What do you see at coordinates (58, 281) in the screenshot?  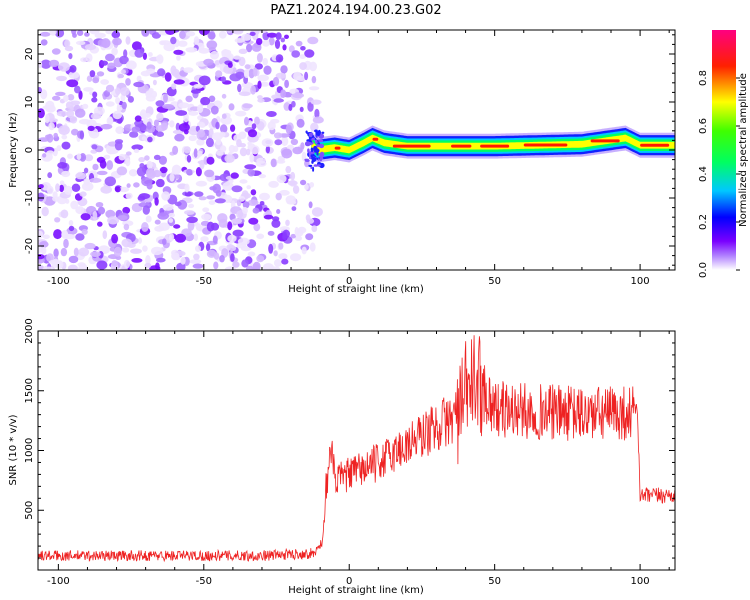 I see `spectrogram-x-tick-label: -100` at bounding box center [58, 281].